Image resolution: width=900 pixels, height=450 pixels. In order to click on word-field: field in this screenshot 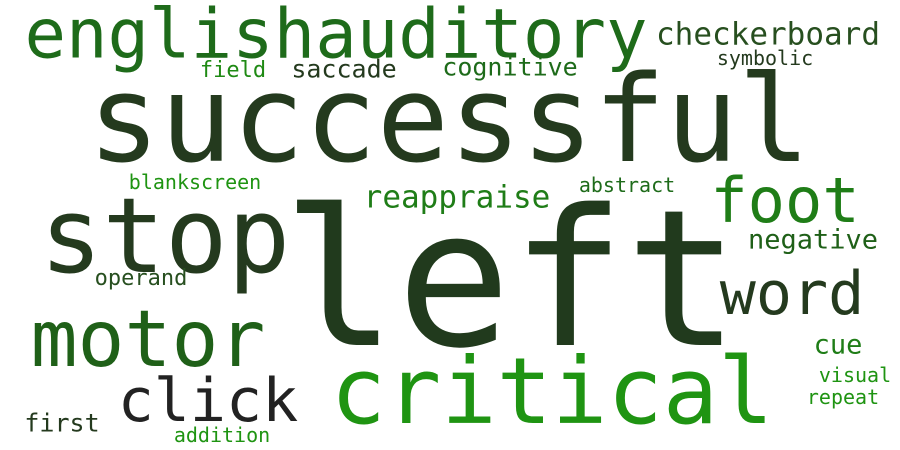, I will do `click(233, 70)`.